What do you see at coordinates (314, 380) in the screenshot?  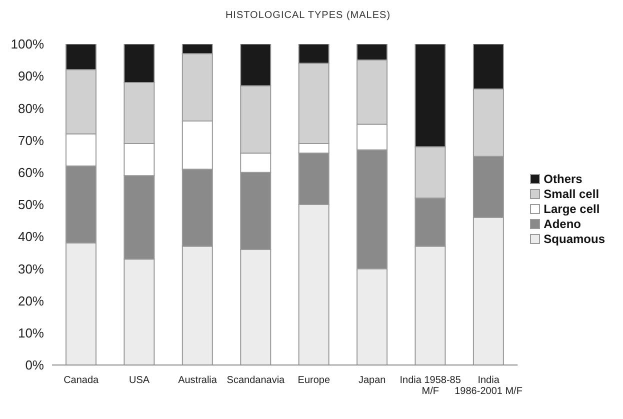 I see `x-tick-label: Europe` at bounding box center [314, 380].